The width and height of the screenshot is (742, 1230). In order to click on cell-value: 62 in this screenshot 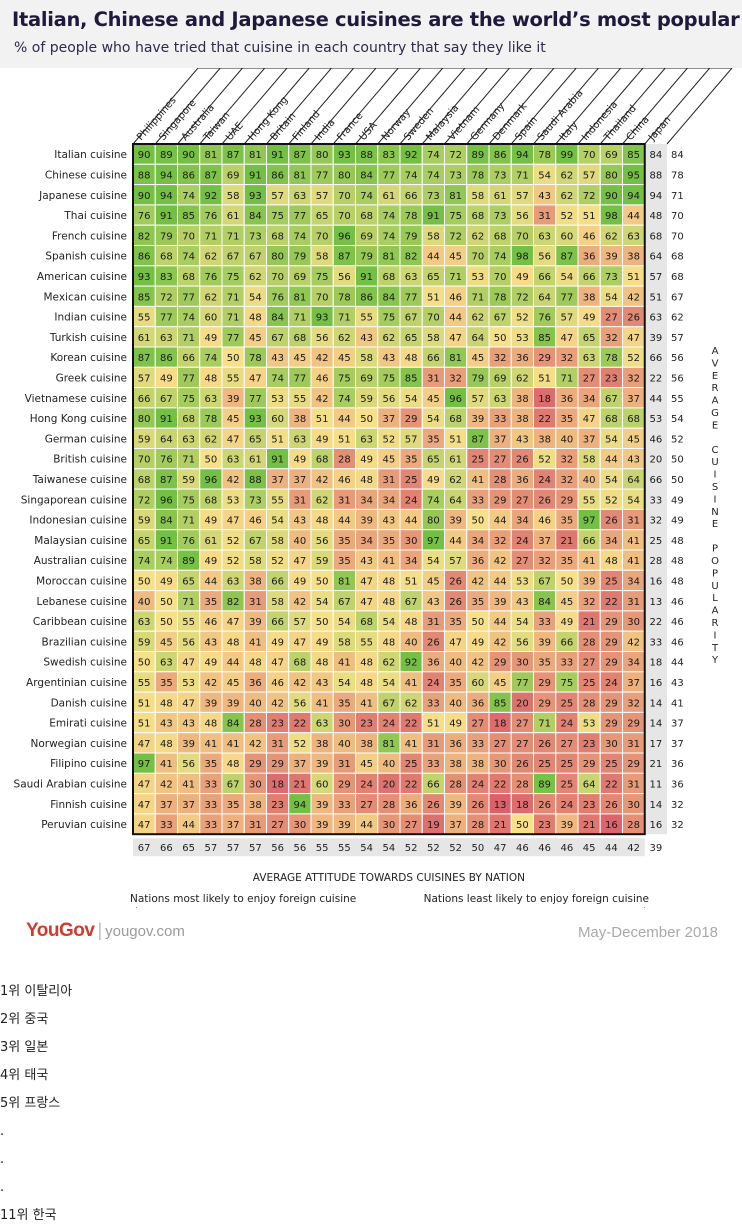, I will do `click(389, 338)`.